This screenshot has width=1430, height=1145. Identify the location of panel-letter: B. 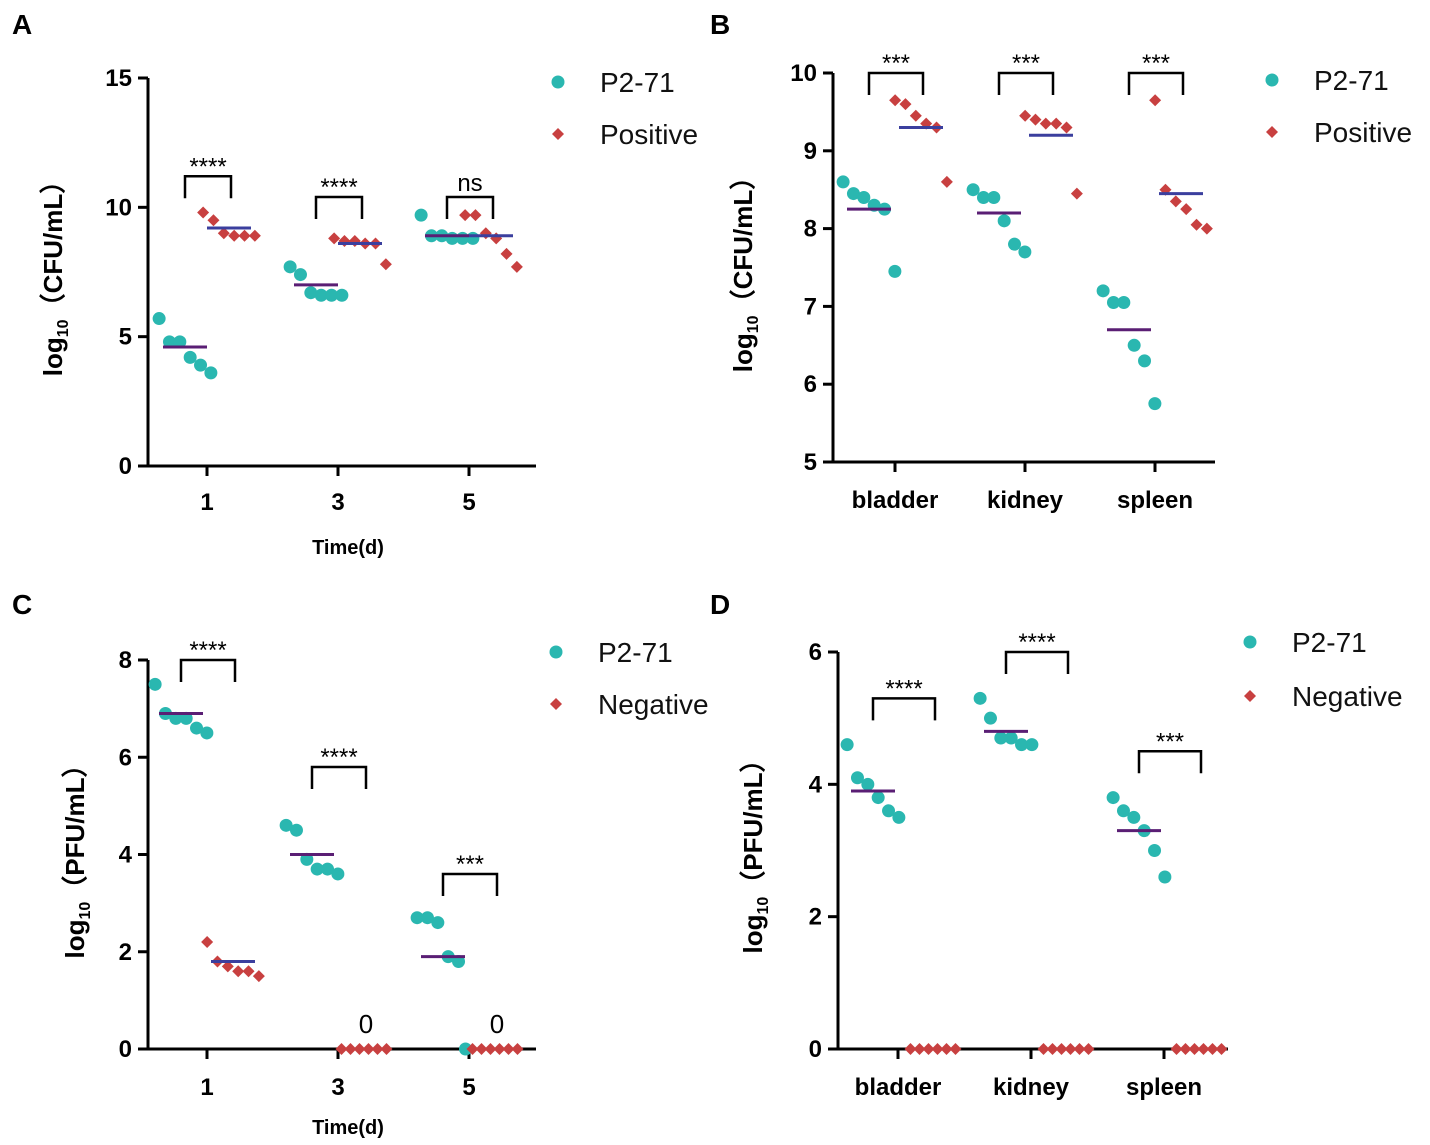
(720, 24).